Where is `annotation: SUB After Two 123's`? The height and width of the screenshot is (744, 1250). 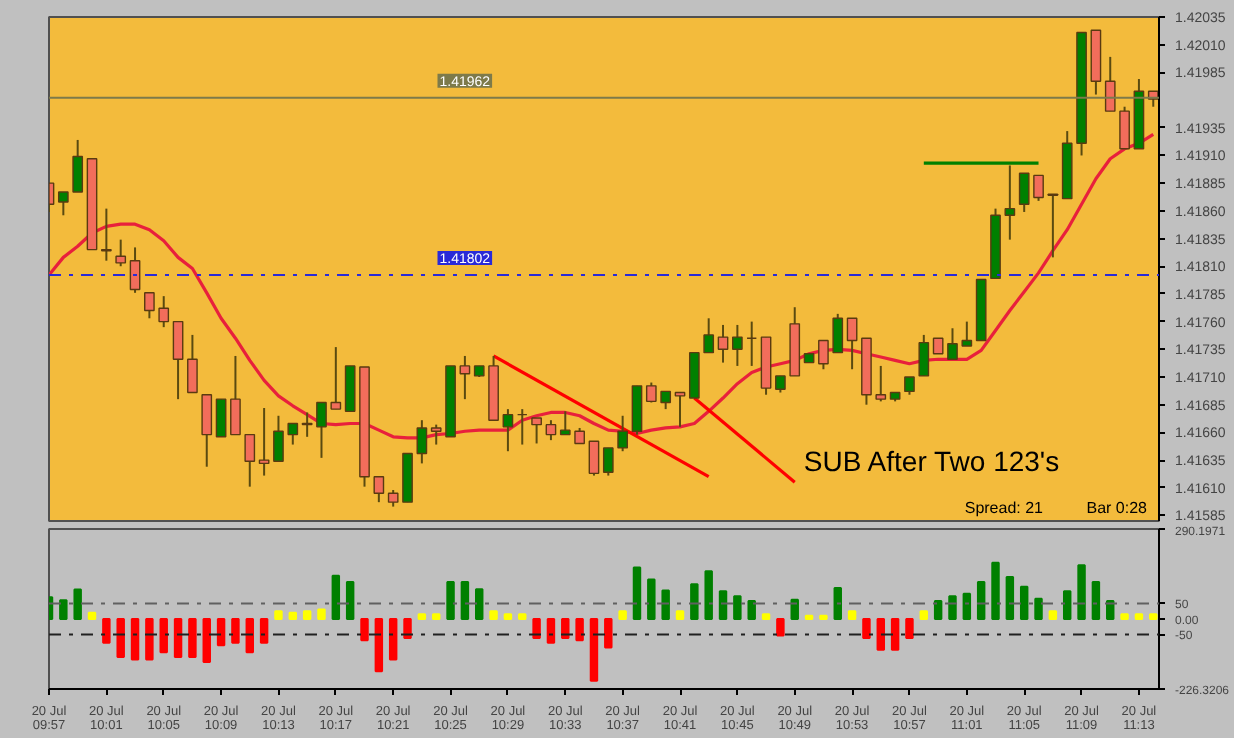
annotation: SUB After Two 123's is located at coordinates (931, 461).